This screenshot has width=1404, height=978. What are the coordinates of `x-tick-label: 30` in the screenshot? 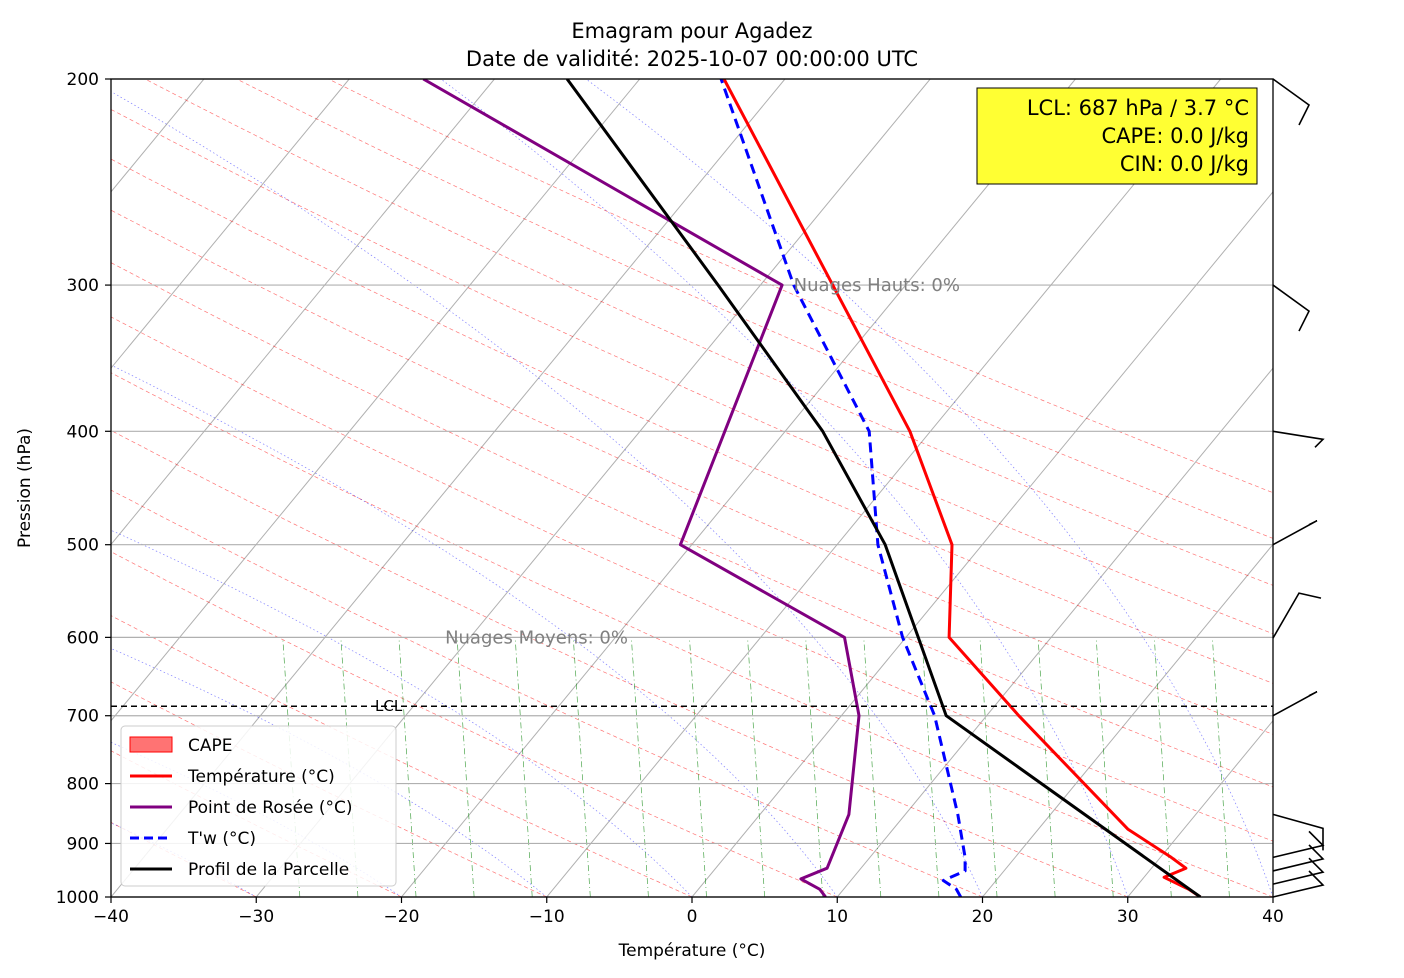 It's located at (1128, 917).